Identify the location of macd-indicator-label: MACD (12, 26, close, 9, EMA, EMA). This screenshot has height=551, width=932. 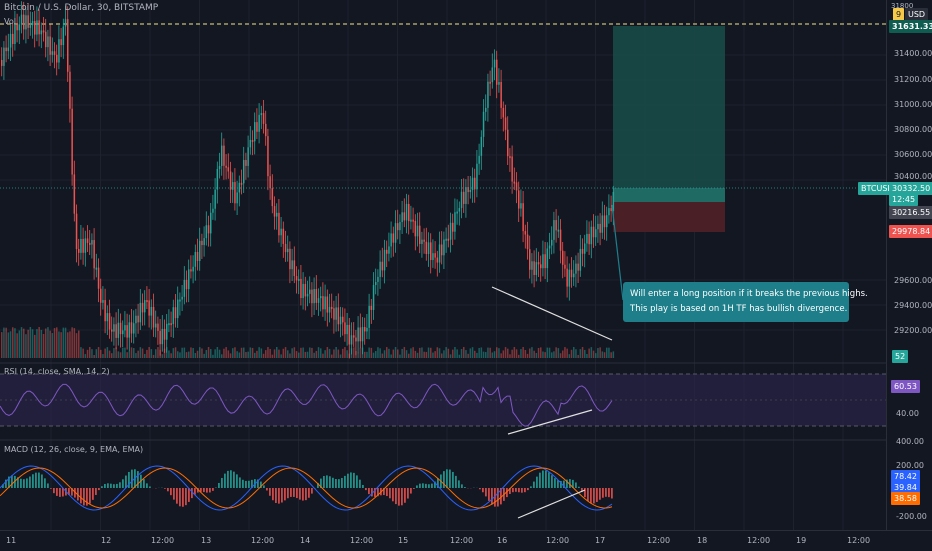
(73, 449).